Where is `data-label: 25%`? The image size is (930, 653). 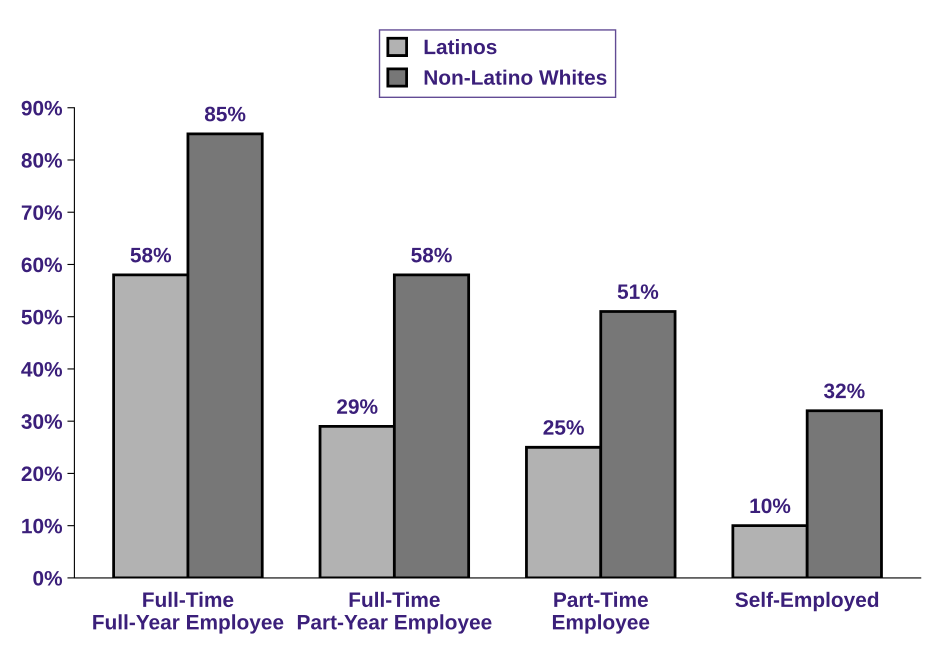 data-label: 25% is located at coordinates (563, 427).